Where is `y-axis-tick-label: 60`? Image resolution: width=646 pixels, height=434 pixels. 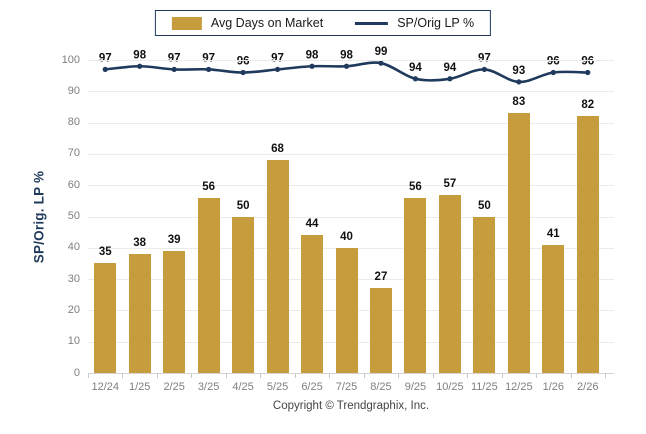 y-axis-tick-label: 60 is located at coordinates (73, 184).